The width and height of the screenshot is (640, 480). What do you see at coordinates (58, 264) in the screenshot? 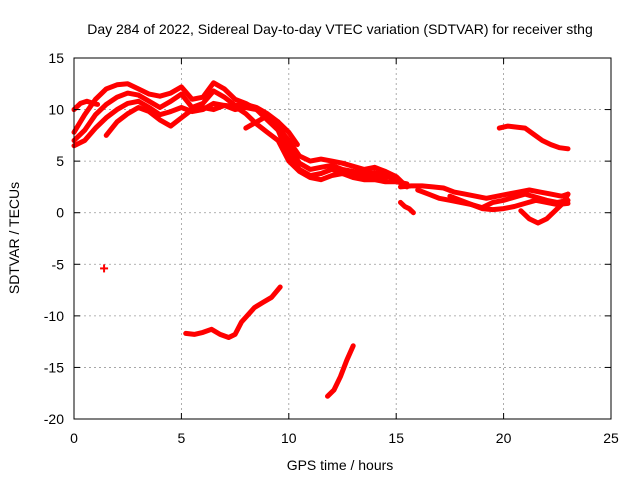
I see `y-tick-label: -5` at bounding box center [58, 264].